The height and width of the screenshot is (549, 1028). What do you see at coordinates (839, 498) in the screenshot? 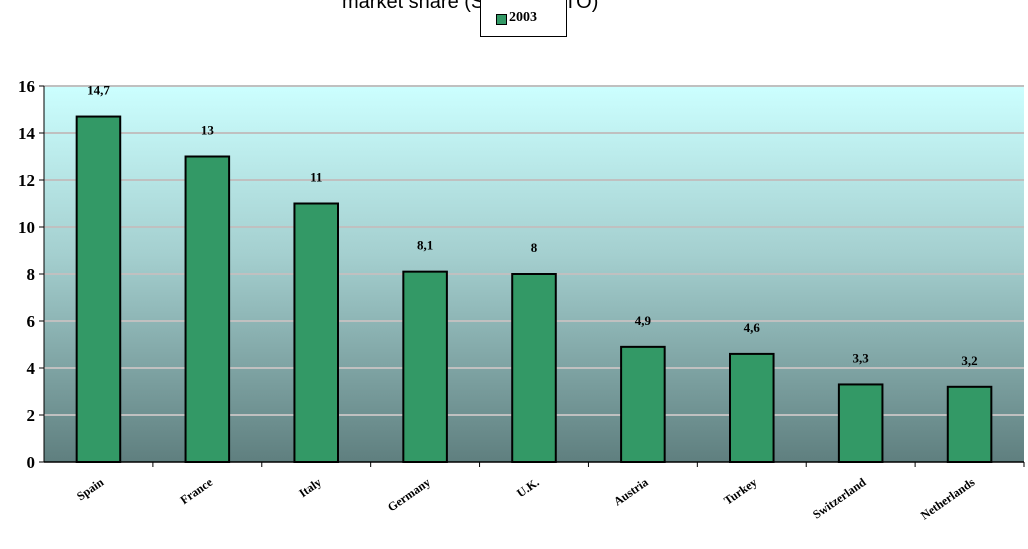
I see `x-tick-label: Switzerland` at bounding box center [839, 498].